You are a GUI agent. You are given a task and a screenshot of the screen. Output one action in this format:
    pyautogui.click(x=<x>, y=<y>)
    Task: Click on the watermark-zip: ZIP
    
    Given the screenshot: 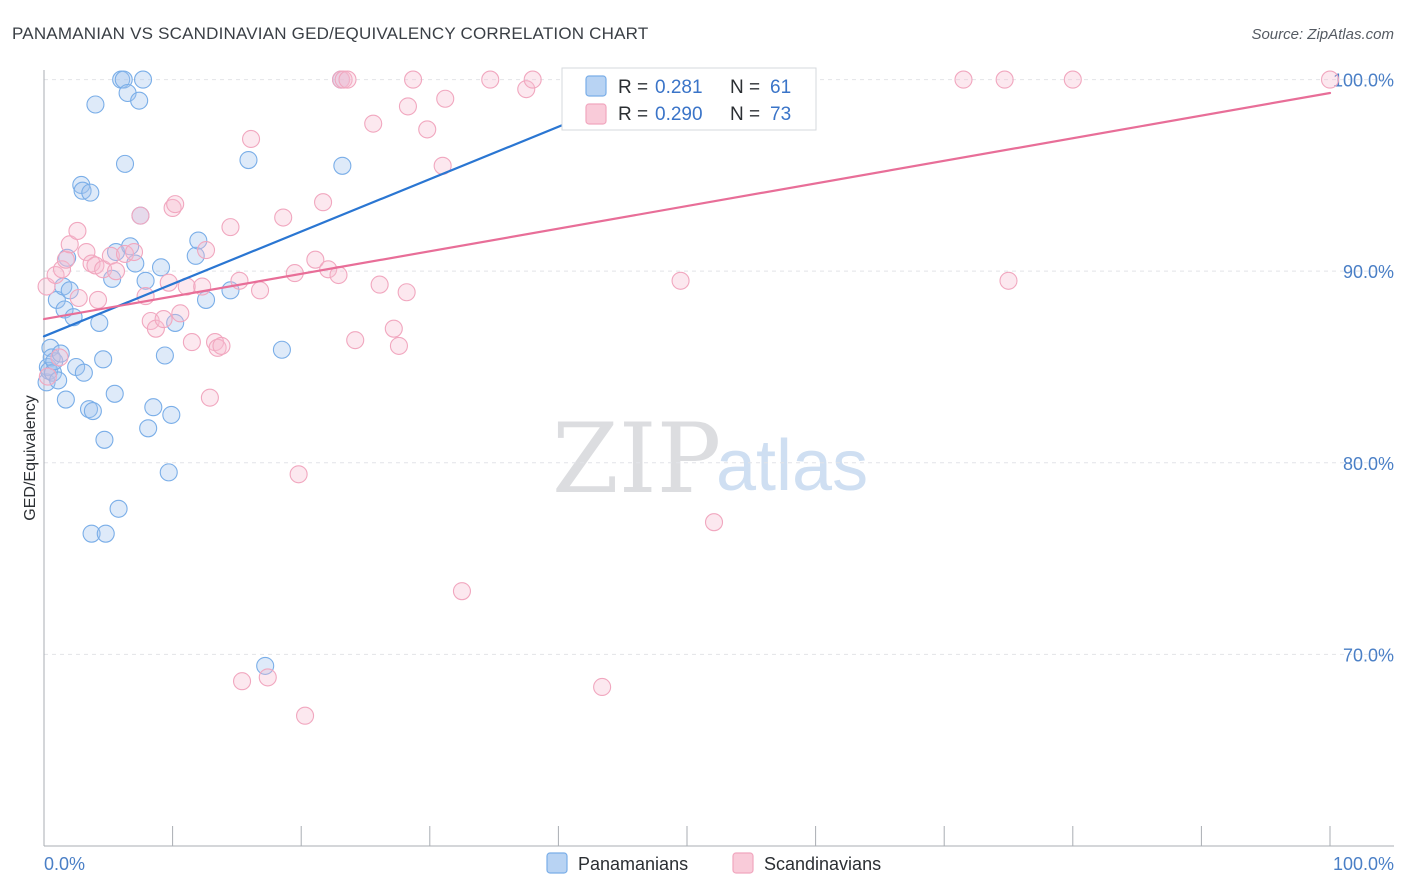 What is the action you would take?
    pyautogui.click(x=636, y=459)
    